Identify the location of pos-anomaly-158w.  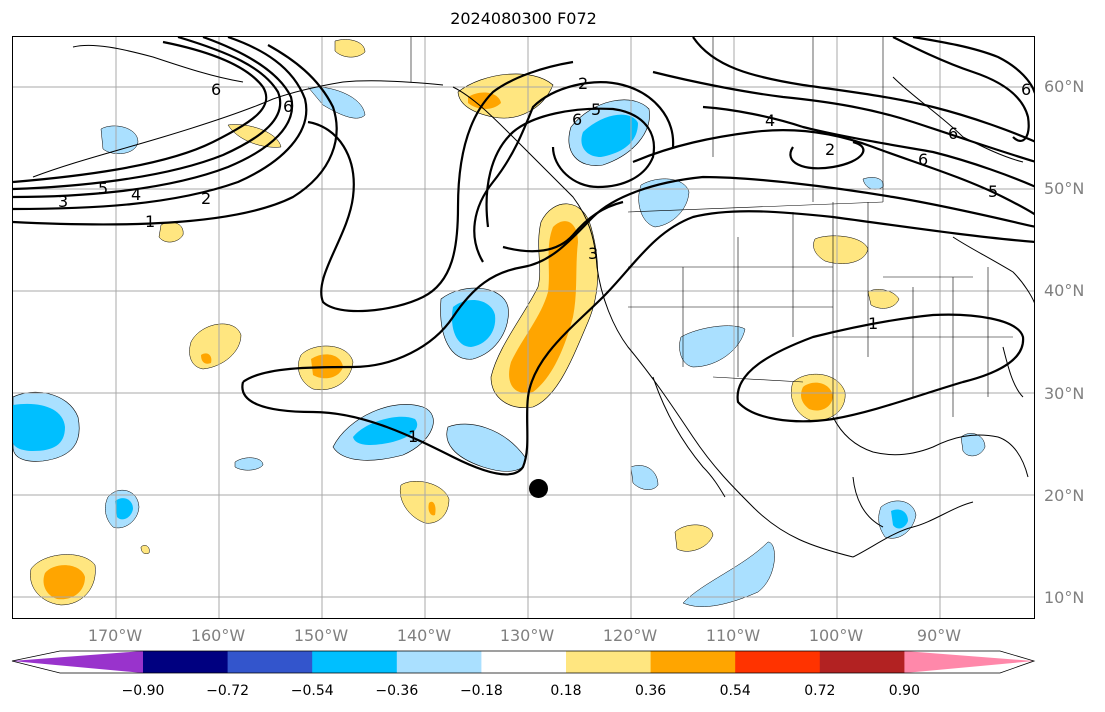
(215, 346).